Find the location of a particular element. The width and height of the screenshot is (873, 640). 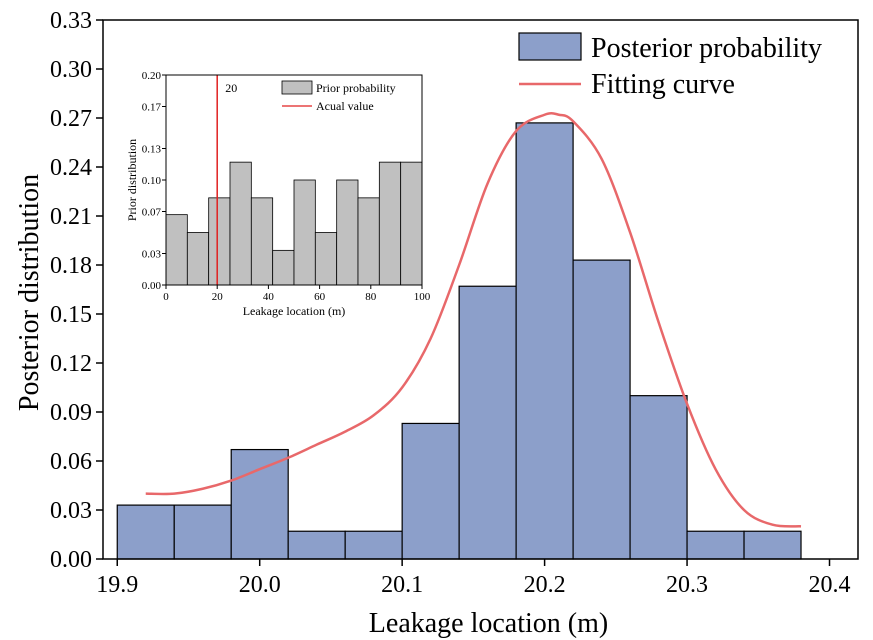

legend-actual-label: Acual value is located at coordinates (345, 106).